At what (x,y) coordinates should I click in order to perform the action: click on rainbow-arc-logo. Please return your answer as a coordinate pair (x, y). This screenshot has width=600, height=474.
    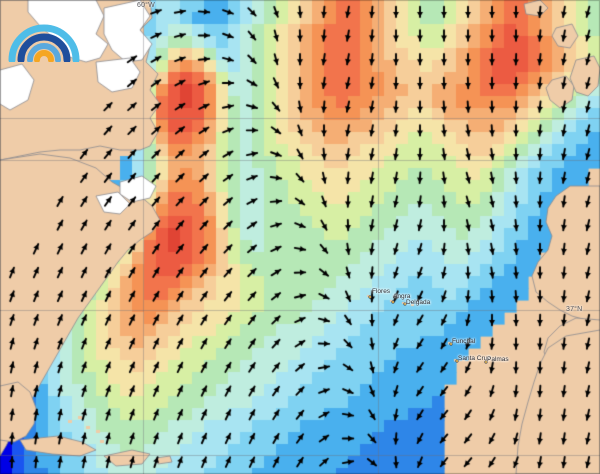
    Looking at the image, I should click on (44, 39).